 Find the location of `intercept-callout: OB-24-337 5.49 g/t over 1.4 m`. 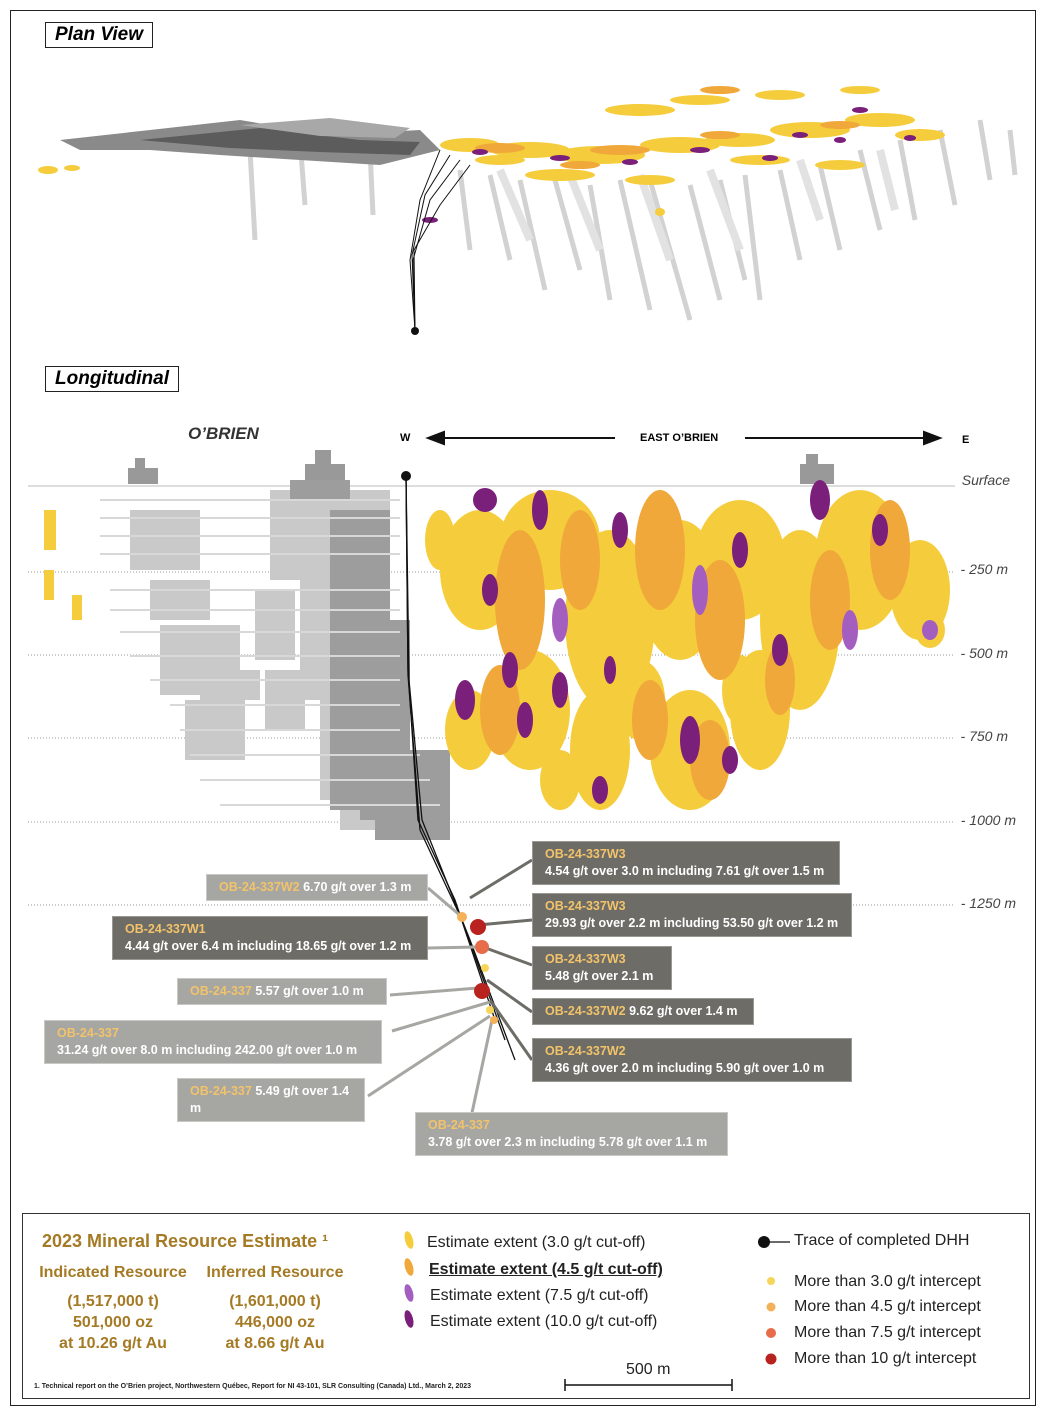

intercept-callout: OB-24-337 5.49 g/t over 1.4 m is located at coordinates (271, 1100).